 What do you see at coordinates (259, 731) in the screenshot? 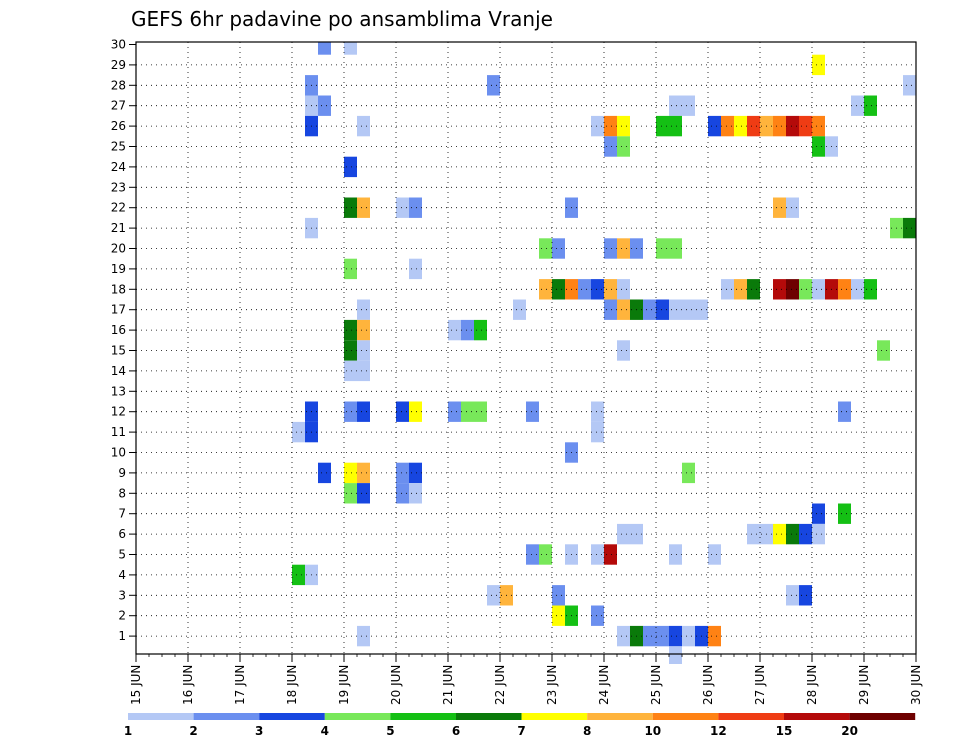
I see `legend-label: 3` at bounding box center [259, 731].